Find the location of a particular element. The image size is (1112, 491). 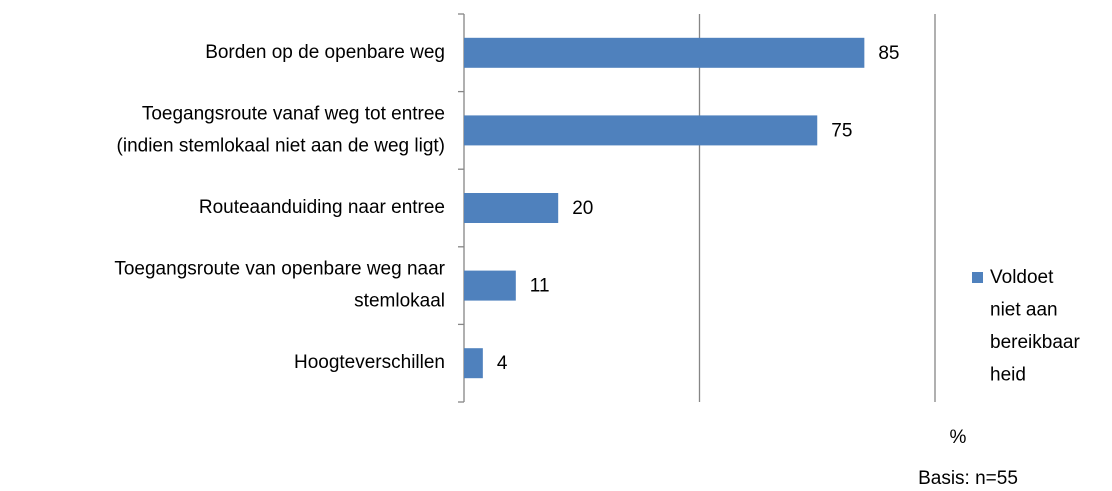

legend-label: Voldoet niet aan bereikbaar heid is located at coordinates (1035, 326).